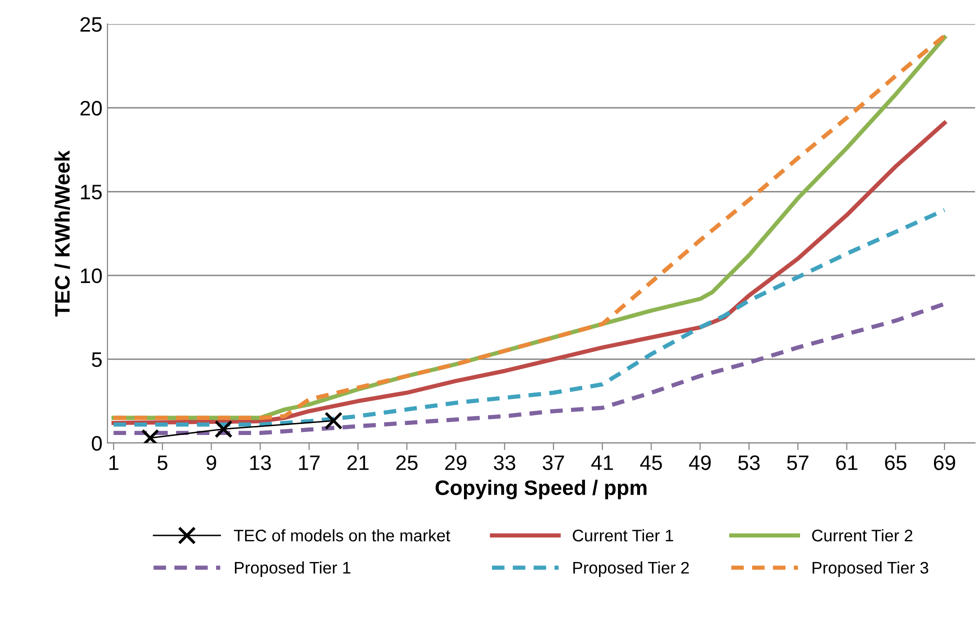  Describe the element at coordinates (358, 462) in the screenshot. I see `x-tick-label: 21` at that location.